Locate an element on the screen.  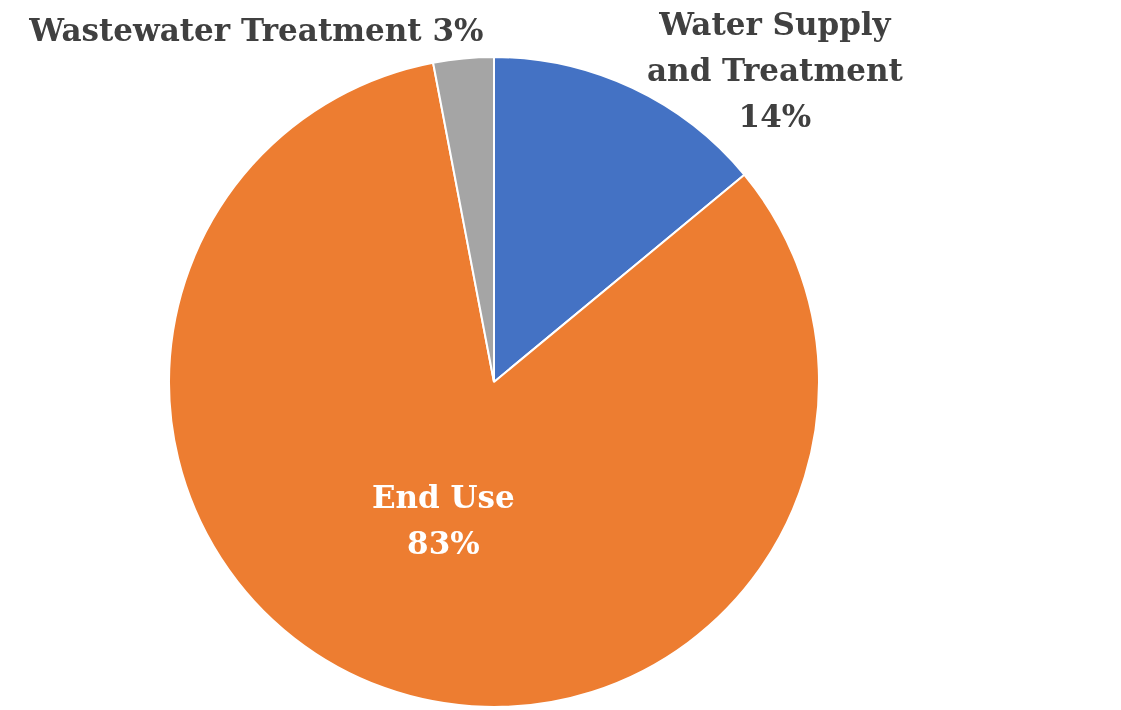
slice-label: Wastewater Treatment 3% is located at coordinates (256, 30).